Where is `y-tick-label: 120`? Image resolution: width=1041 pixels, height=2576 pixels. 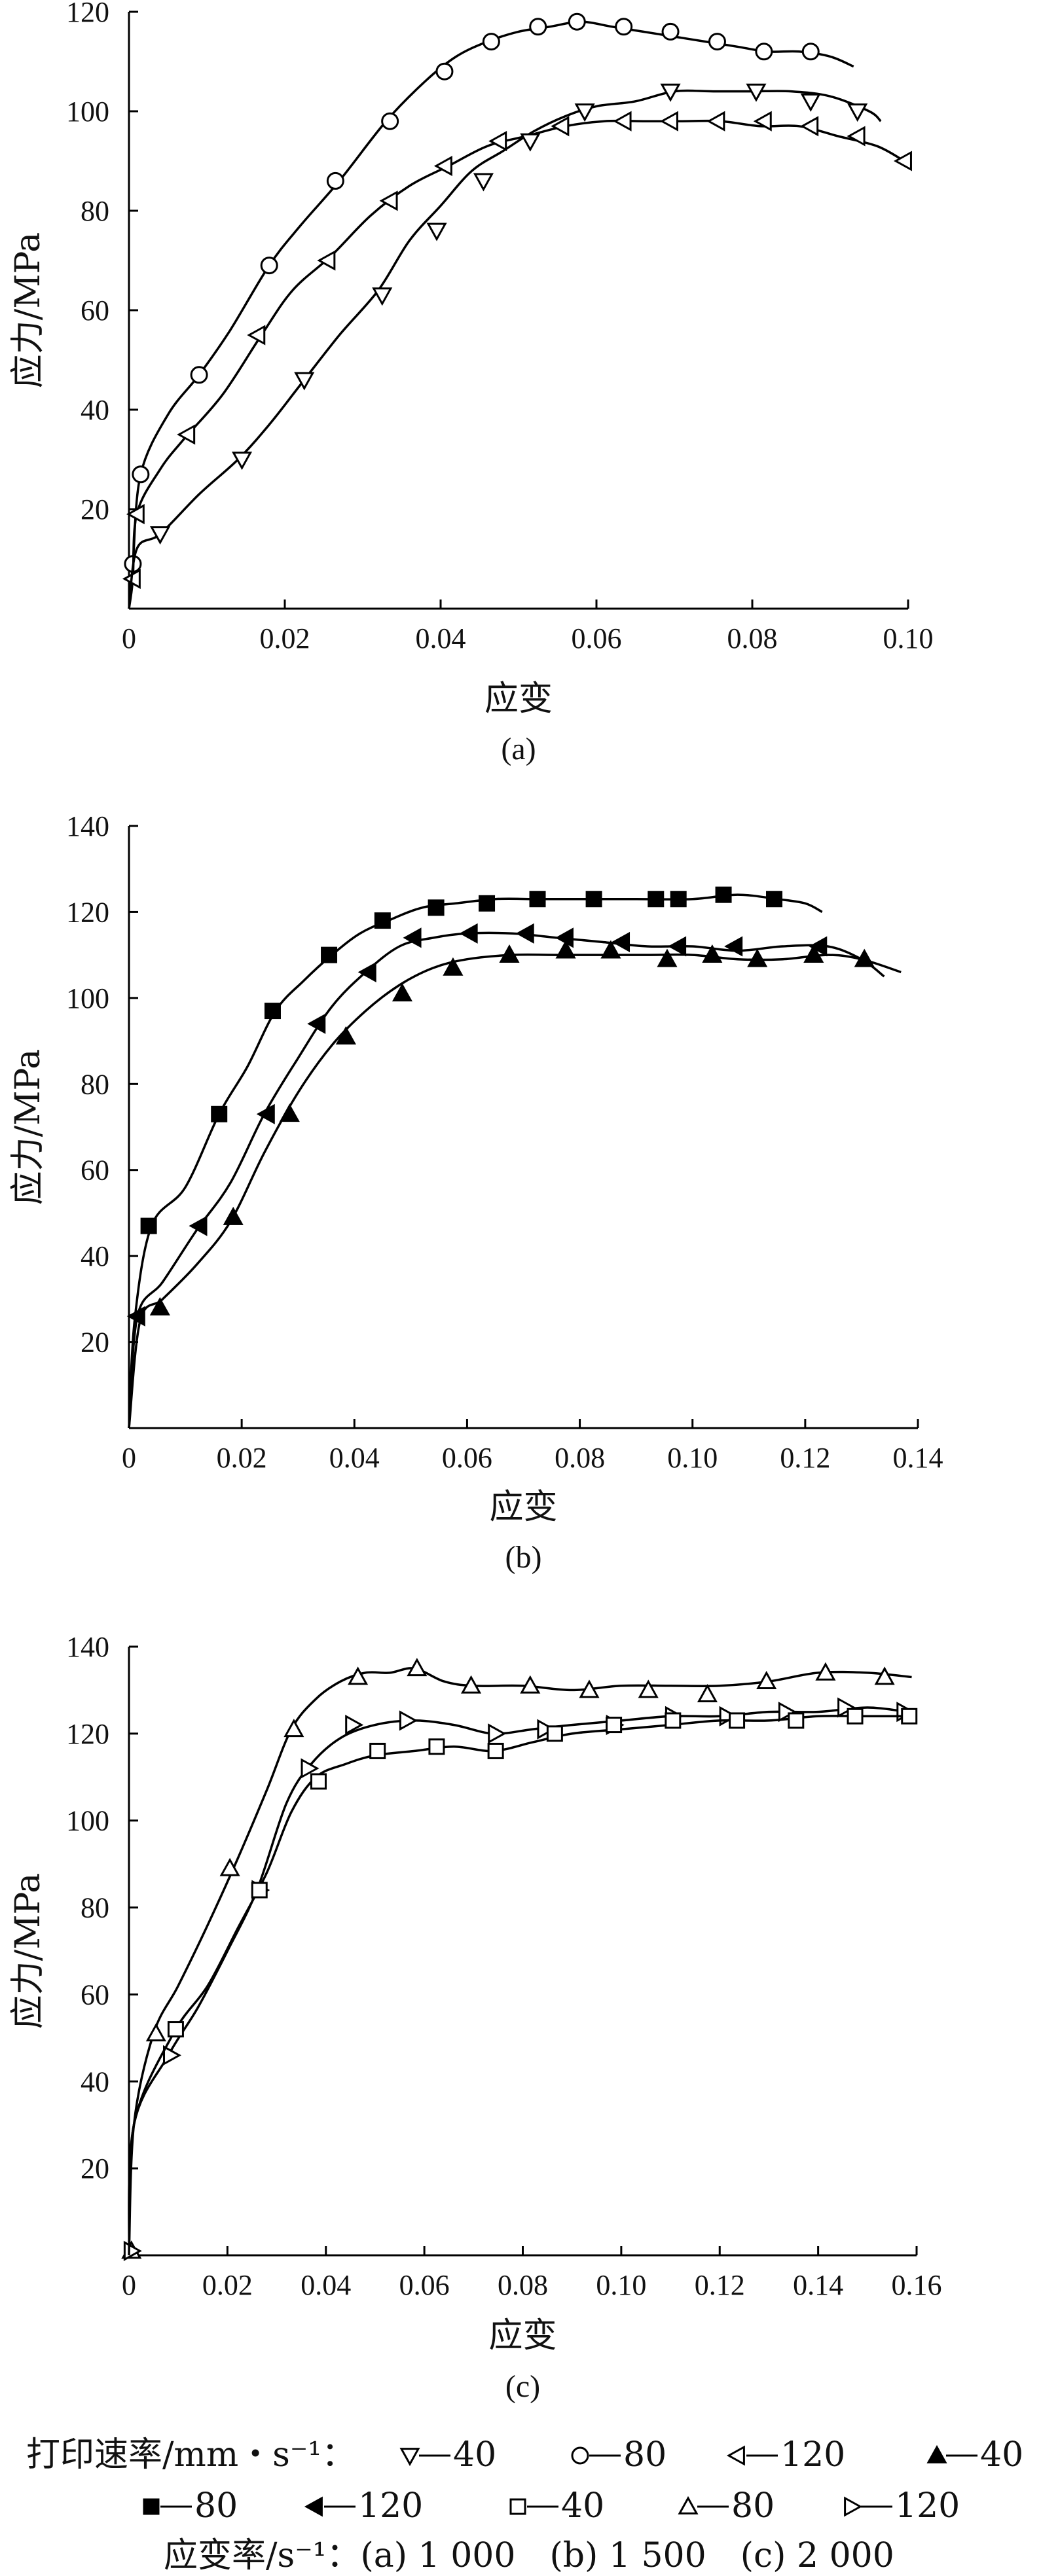
y-tick-label: 120 is located at coordinates (87, 1734).